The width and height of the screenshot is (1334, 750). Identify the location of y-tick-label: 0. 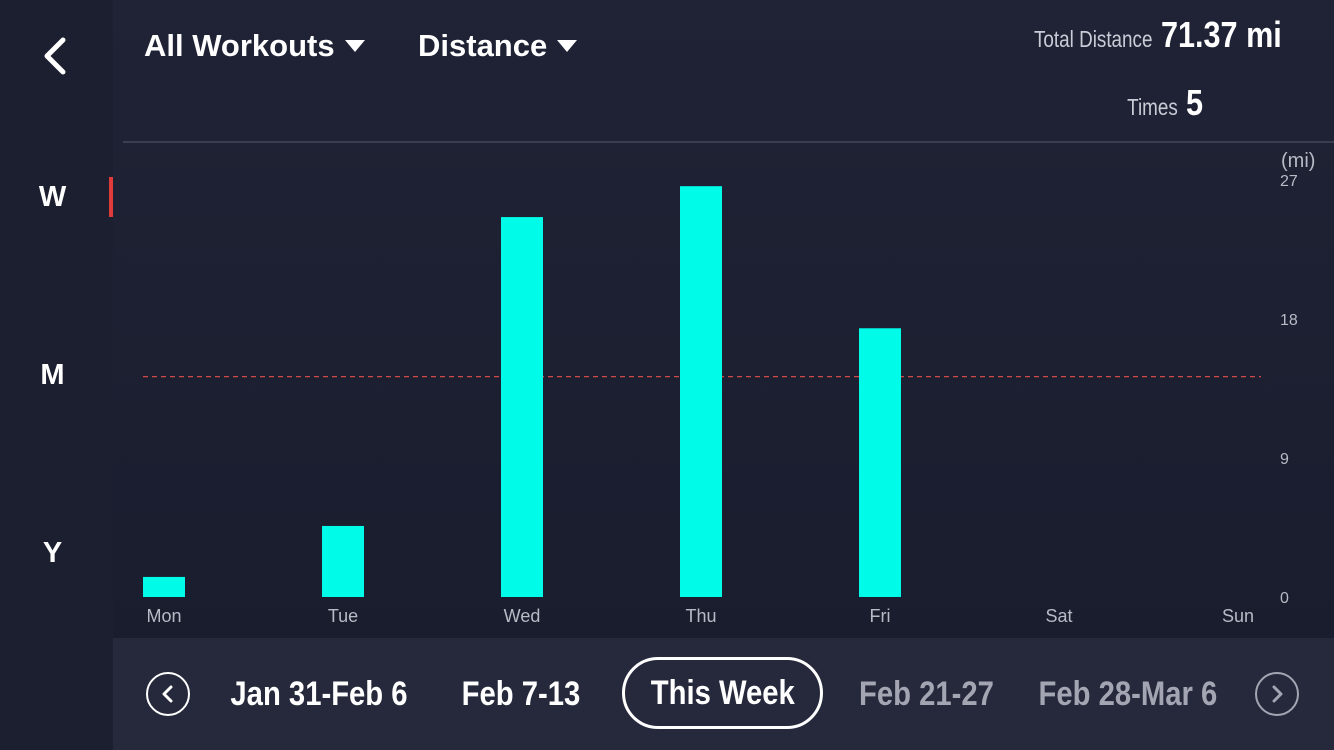
(1284, 598).